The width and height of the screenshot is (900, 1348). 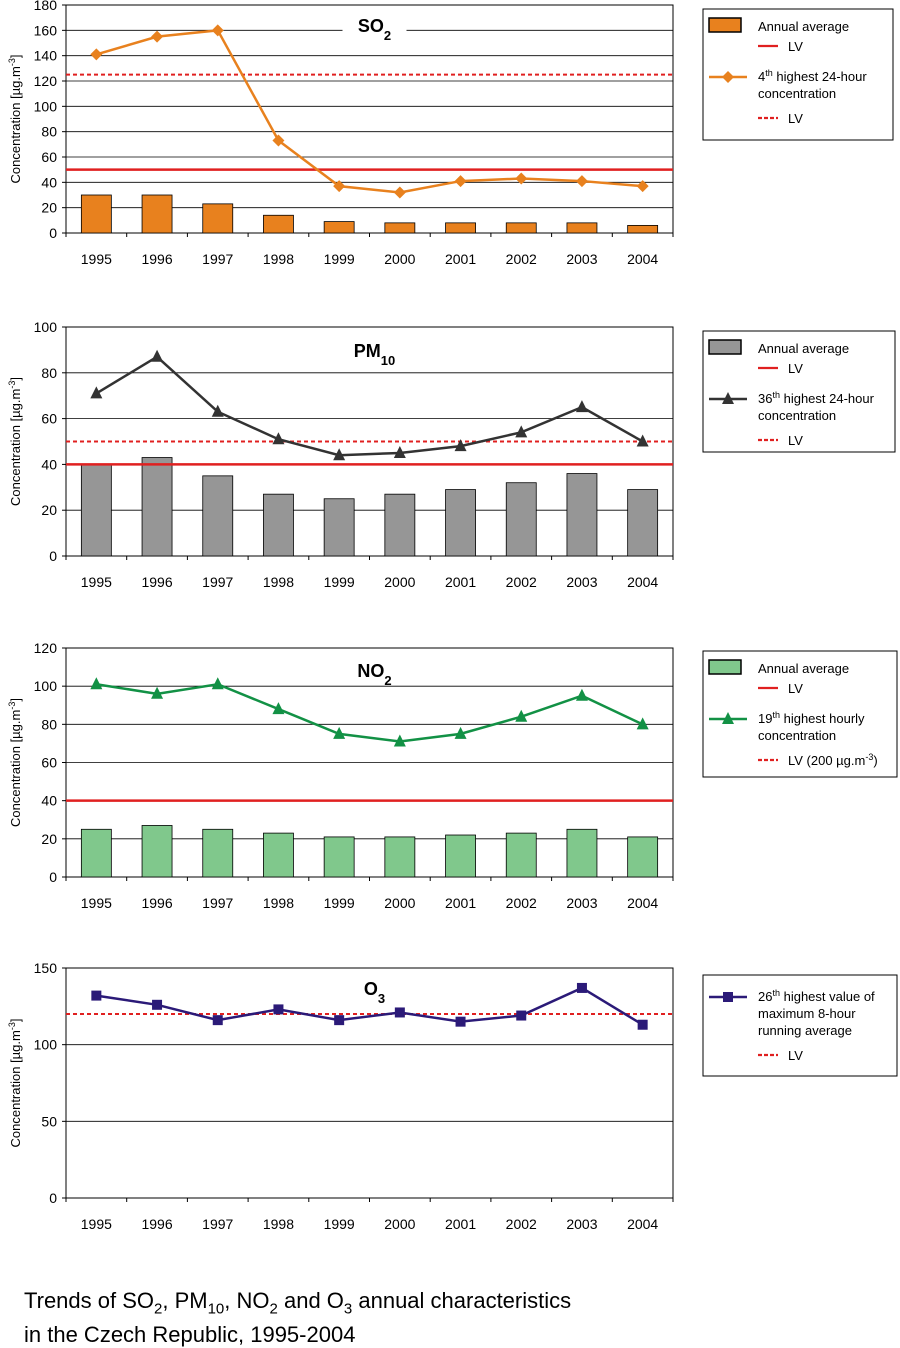 What do you see at coordinates (310, 1300) in the screenshot?
I see `caption-text: and O` at bounding box center [310, 1300].